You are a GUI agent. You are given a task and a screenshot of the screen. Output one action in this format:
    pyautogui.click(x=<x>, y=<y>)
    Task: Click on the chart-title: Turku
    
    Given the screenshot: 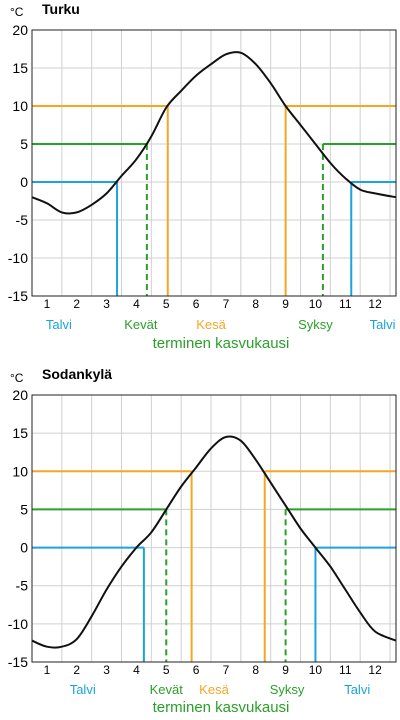 What is the action you would take?
    pyautogui.click(x=61, y=9)
    